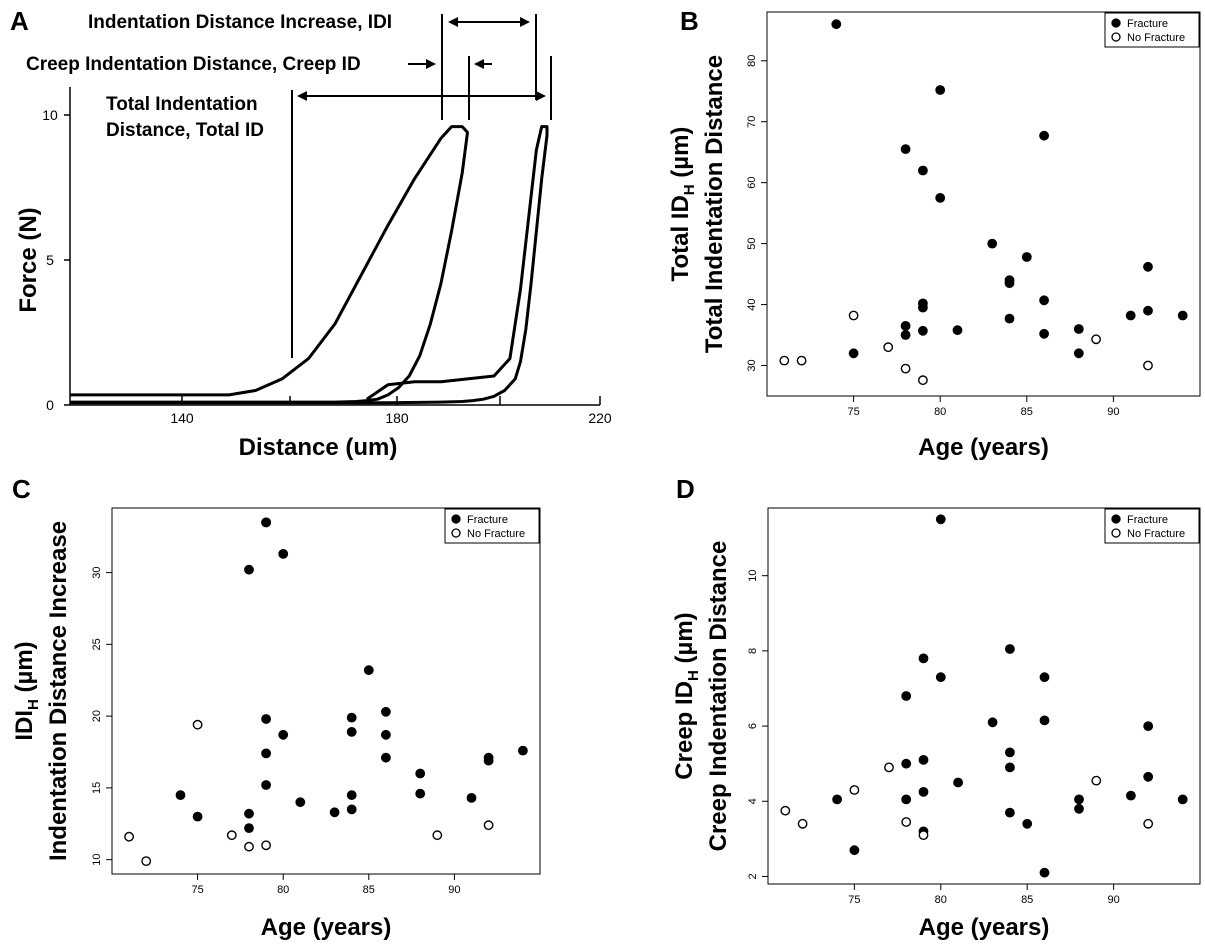 This screenshot has width=1205, height=945. I want to click on panel-c-xtick-label-75: 75, so click(197, 890).